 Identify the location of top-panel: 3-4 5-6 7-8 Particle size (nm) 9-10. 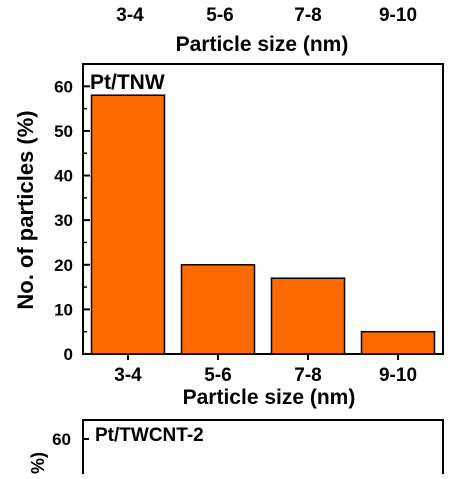
(266, 30).